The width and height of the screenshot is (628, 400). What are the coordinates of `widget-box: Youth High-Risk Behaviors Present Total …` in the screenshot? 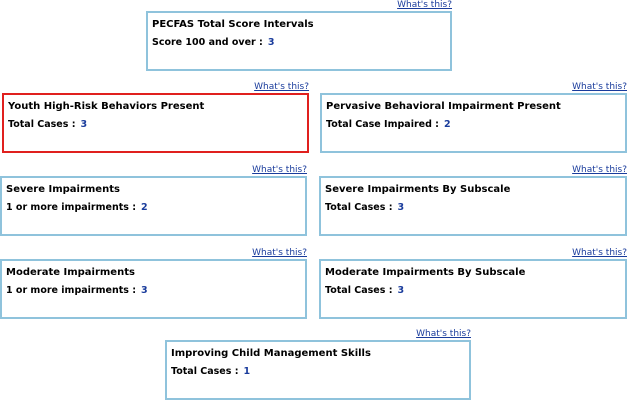 It's located at (155, 123).